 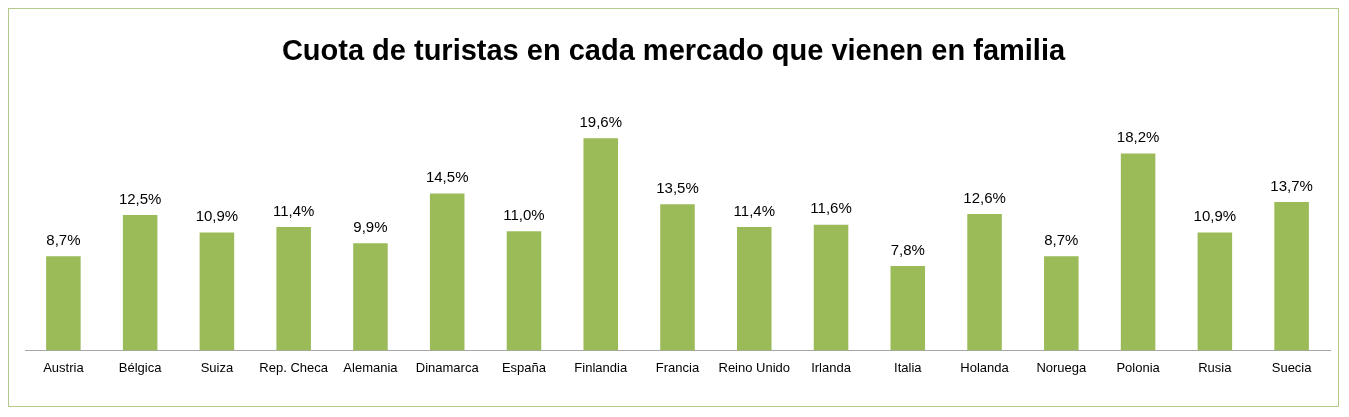 What do you see at coordinates (370, 226) in the screenshot?
I see `data-label: 9,9%` at bounding box center [370, 226].